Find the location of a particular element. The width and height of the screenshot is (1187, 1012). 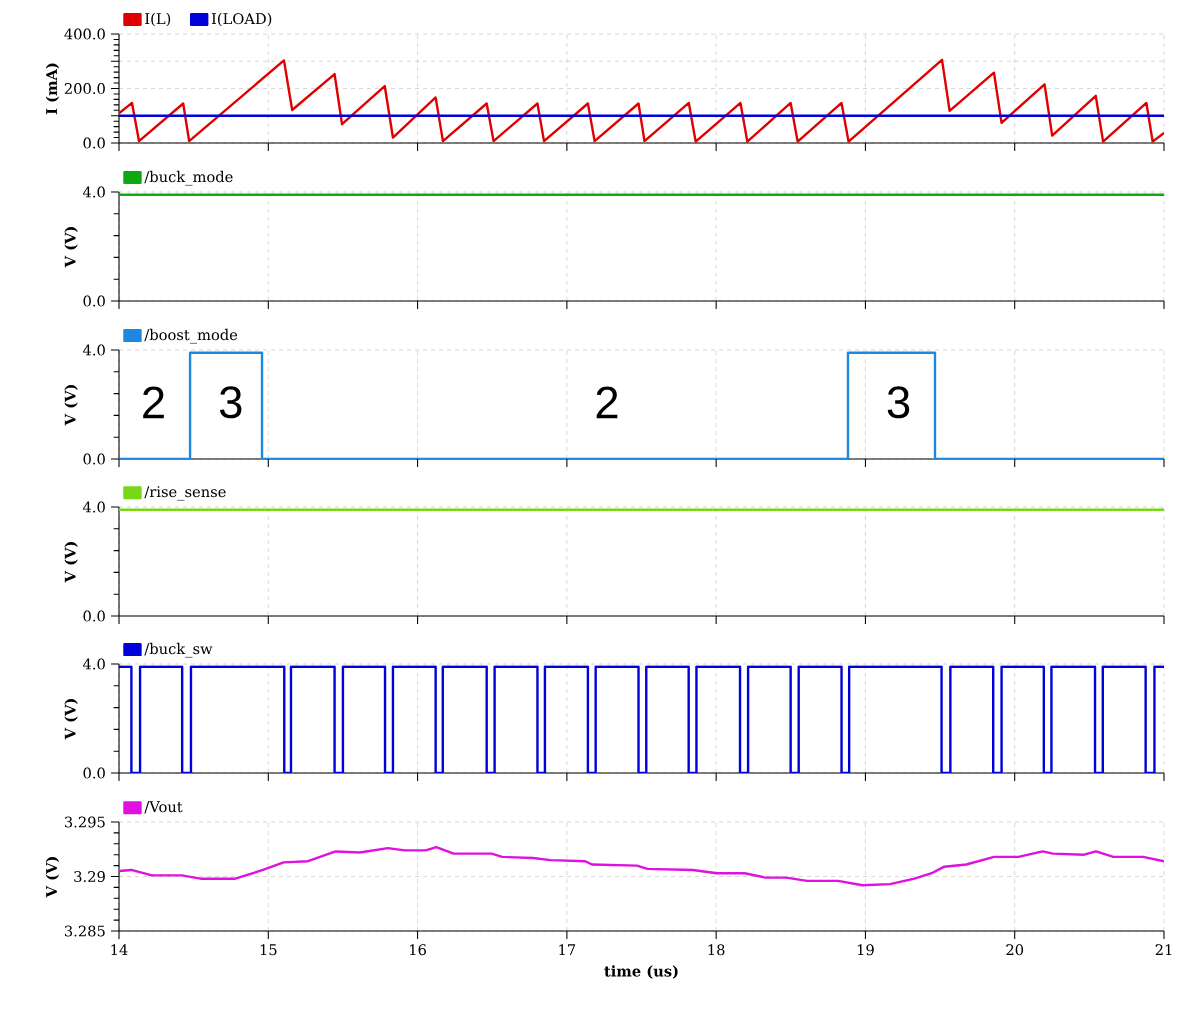

x-tick-label: 18 is located at coordinates (716, 950).